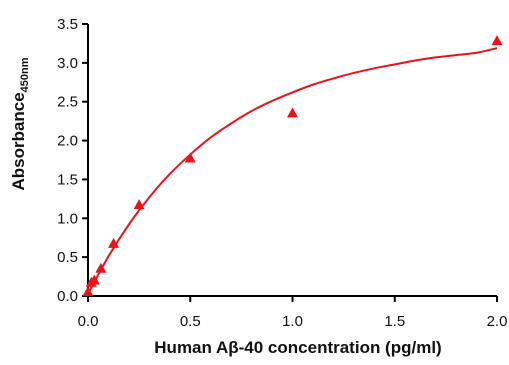  Describe the element at coordinates (67, 63) in the screenshot. I see `y-tick-label: 3.0` at that location.